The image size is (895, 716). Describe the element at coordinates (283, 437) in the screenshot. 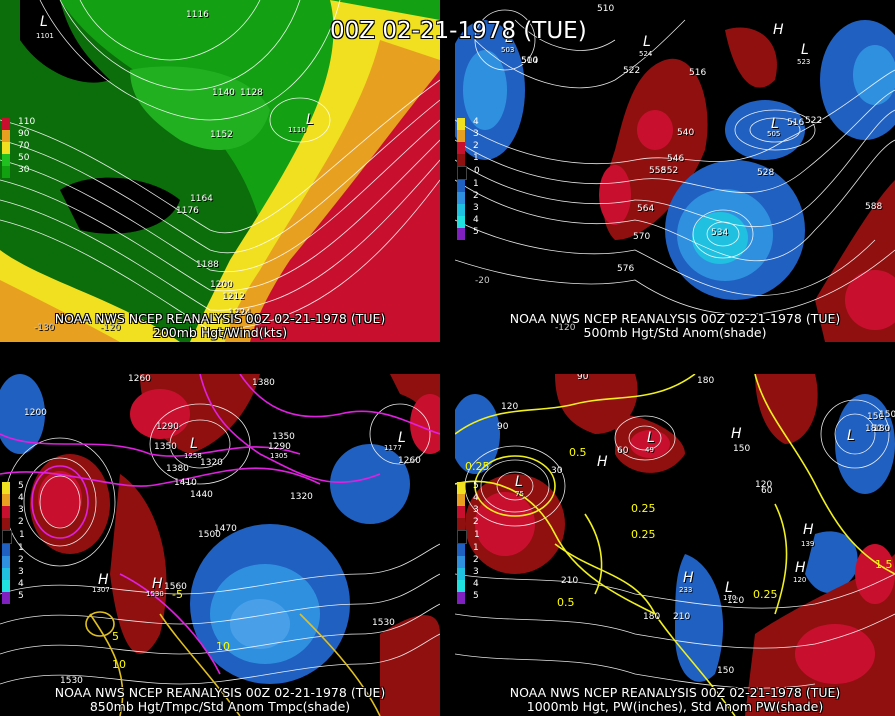

I see `contour-label: 1350` at that location.